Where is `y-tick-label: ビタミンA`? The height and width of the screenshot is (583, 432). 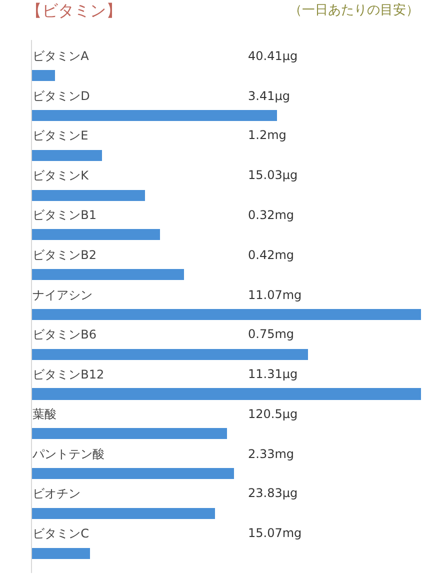
y-tick-label: ビタミンA is located at coordinates (61, 56).